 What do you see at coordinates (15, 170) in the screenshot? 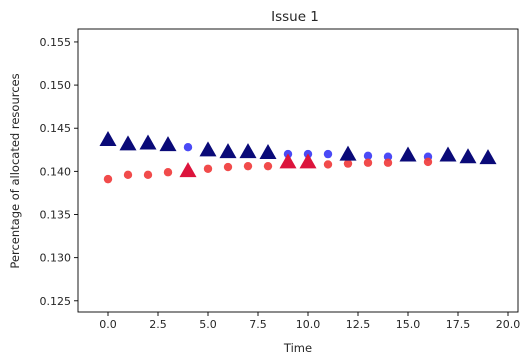
I see `y-axis-label: Percentage of allocated resources` at bounding box center [15, 170].